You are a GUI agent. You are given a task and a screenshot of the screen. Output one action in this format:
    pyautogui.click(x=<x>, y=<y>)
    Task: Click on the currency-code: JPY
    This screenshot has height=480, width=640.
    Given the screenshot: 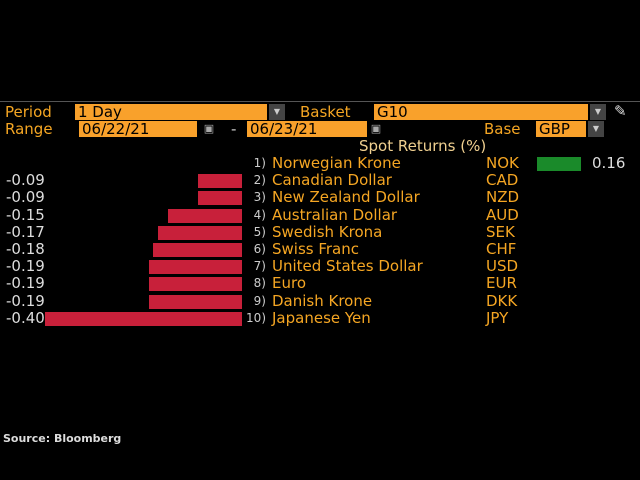 What is the action you would take?
    pyautogui.click(x=497, y=317)
    